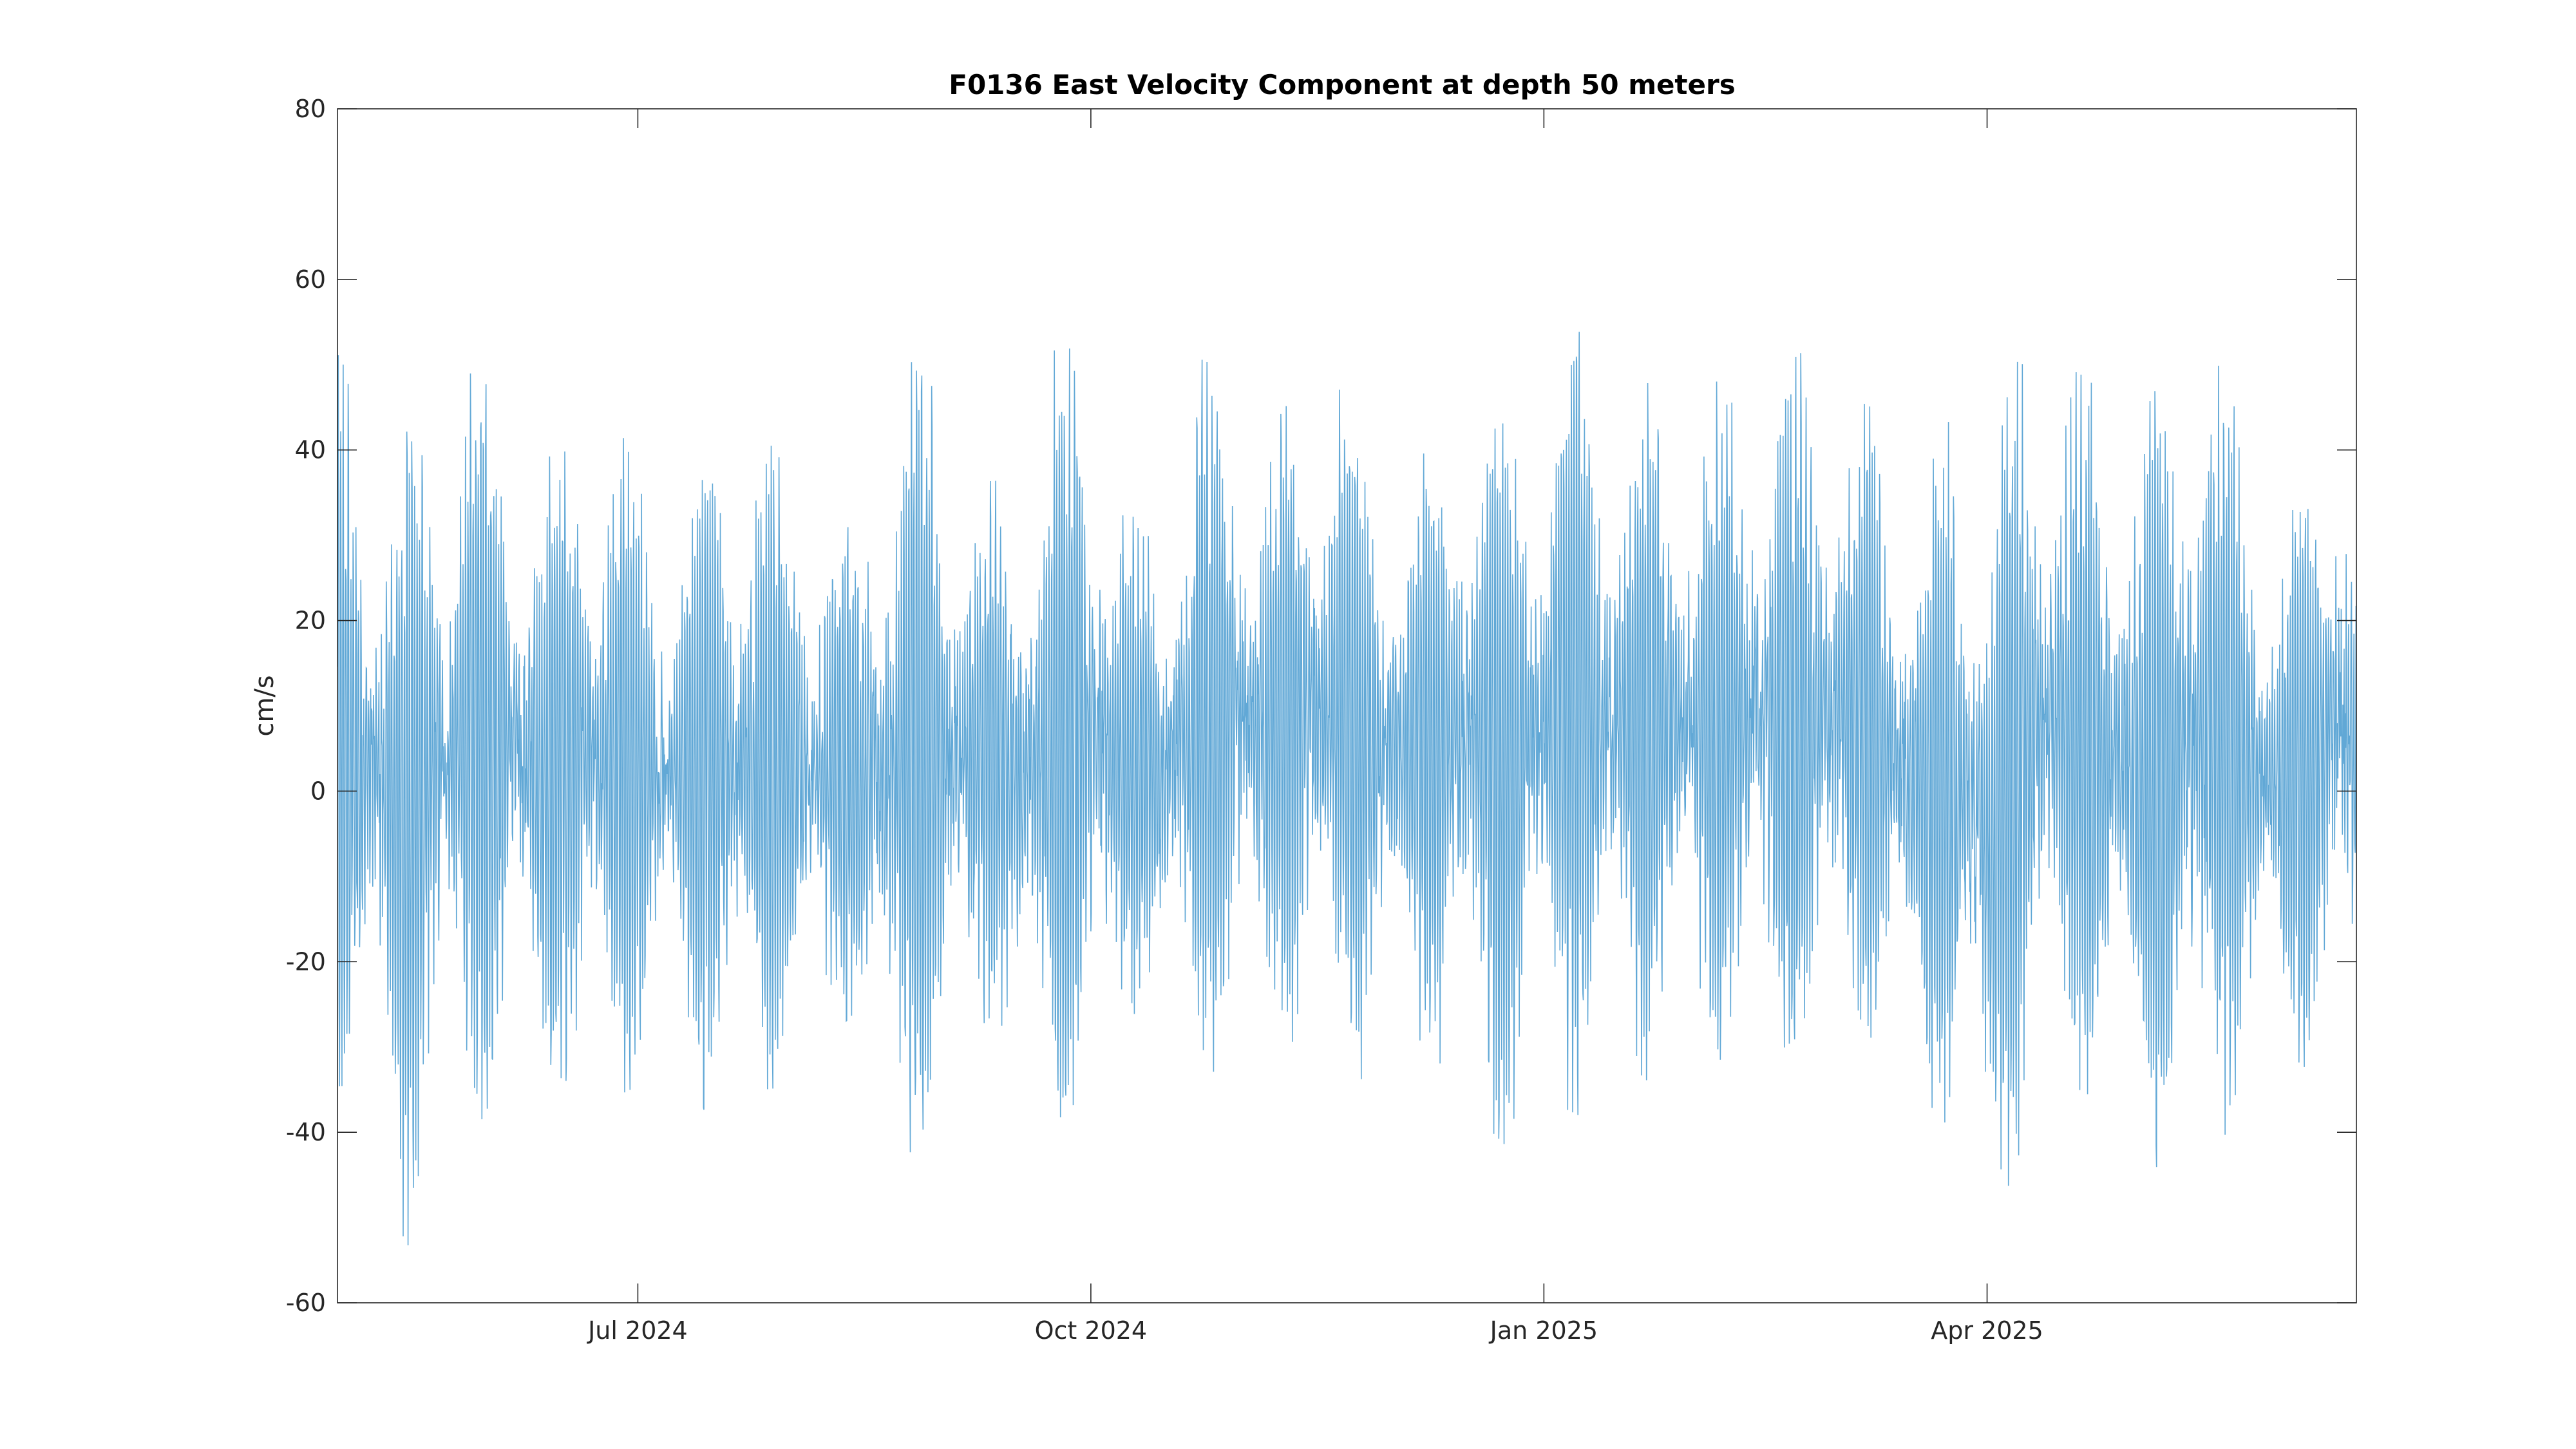 The width and height of the screenshot is (2576, 1449). Describe the element at coordinates (310, 450) in the screenshot. I see `y-tick-label: 40` at that location.